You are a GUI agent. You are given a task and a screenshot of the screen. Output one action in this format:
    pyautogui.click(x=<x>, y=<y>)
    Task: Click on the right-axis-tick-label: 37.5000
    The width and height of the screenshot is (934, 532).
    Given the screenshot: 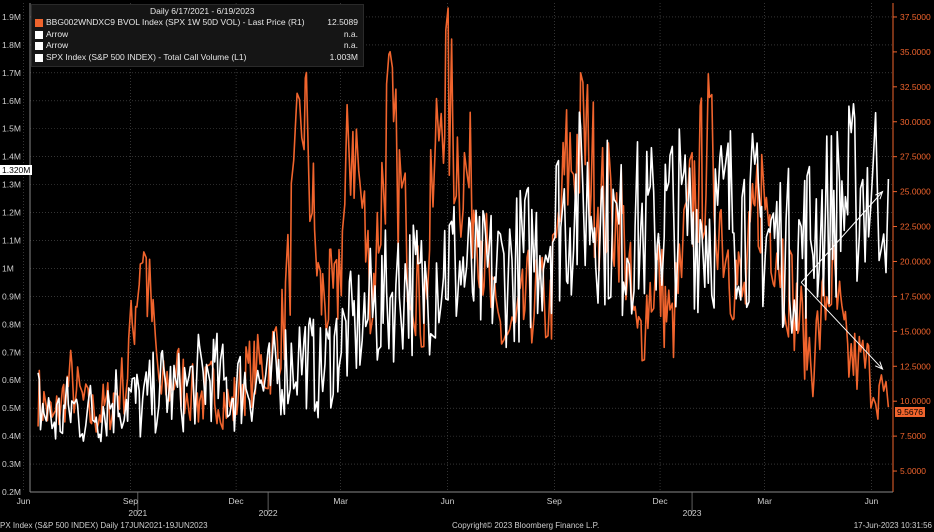 What is the action you would take?
    pyautogui.click(x=915, y=17)
    